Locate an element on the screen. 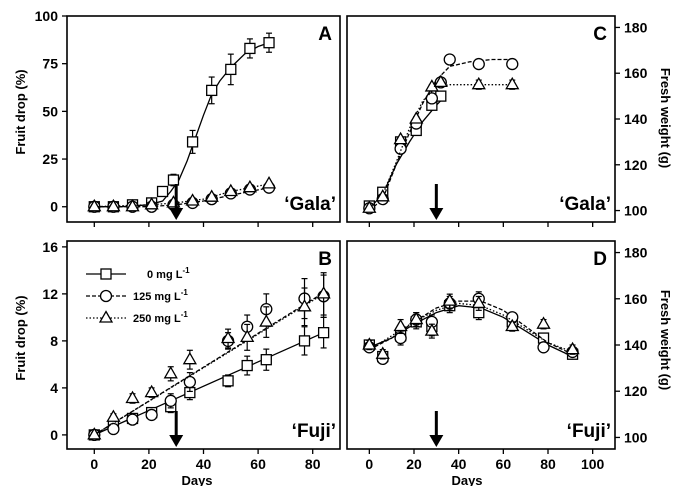  x-tick-label: 0 is located at coordinates (369, 464).